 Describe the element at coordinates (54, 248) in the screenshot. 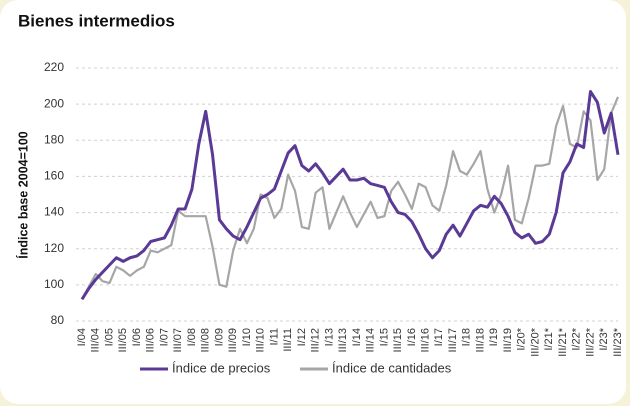

I see `y-tick-label: 120` at that location.